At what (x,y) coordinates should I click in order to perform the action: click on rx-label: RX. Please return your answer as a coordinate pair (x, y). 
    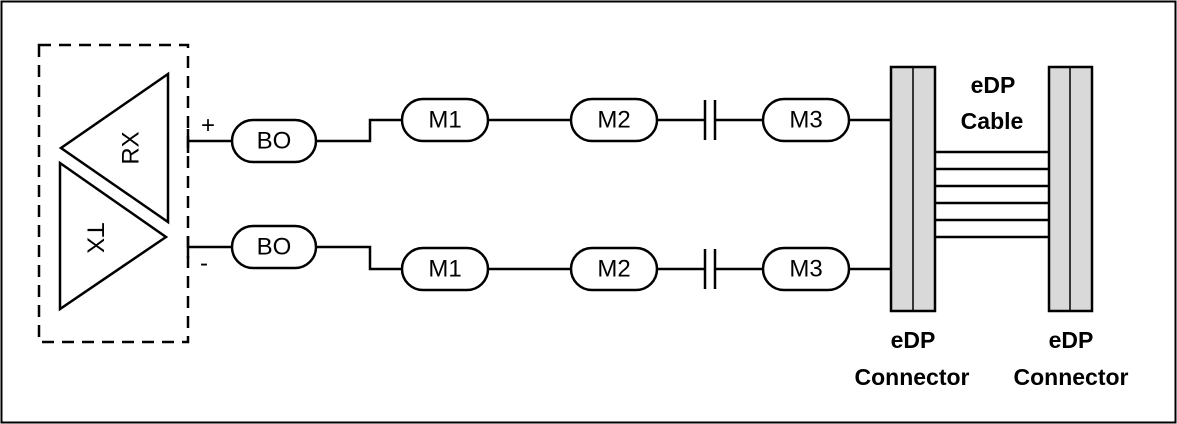
    Looking at the image, I should click on (130, 147).